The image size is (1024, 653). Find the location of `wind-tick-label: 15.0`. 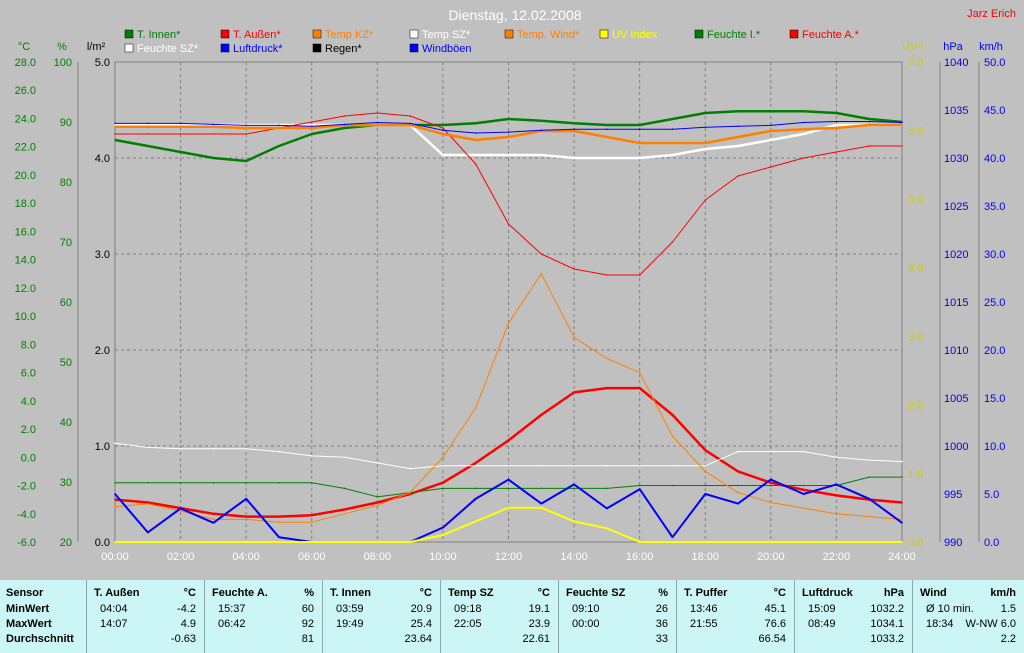

wind-tick-label: 15.0 is located at coordinates (994, 399).